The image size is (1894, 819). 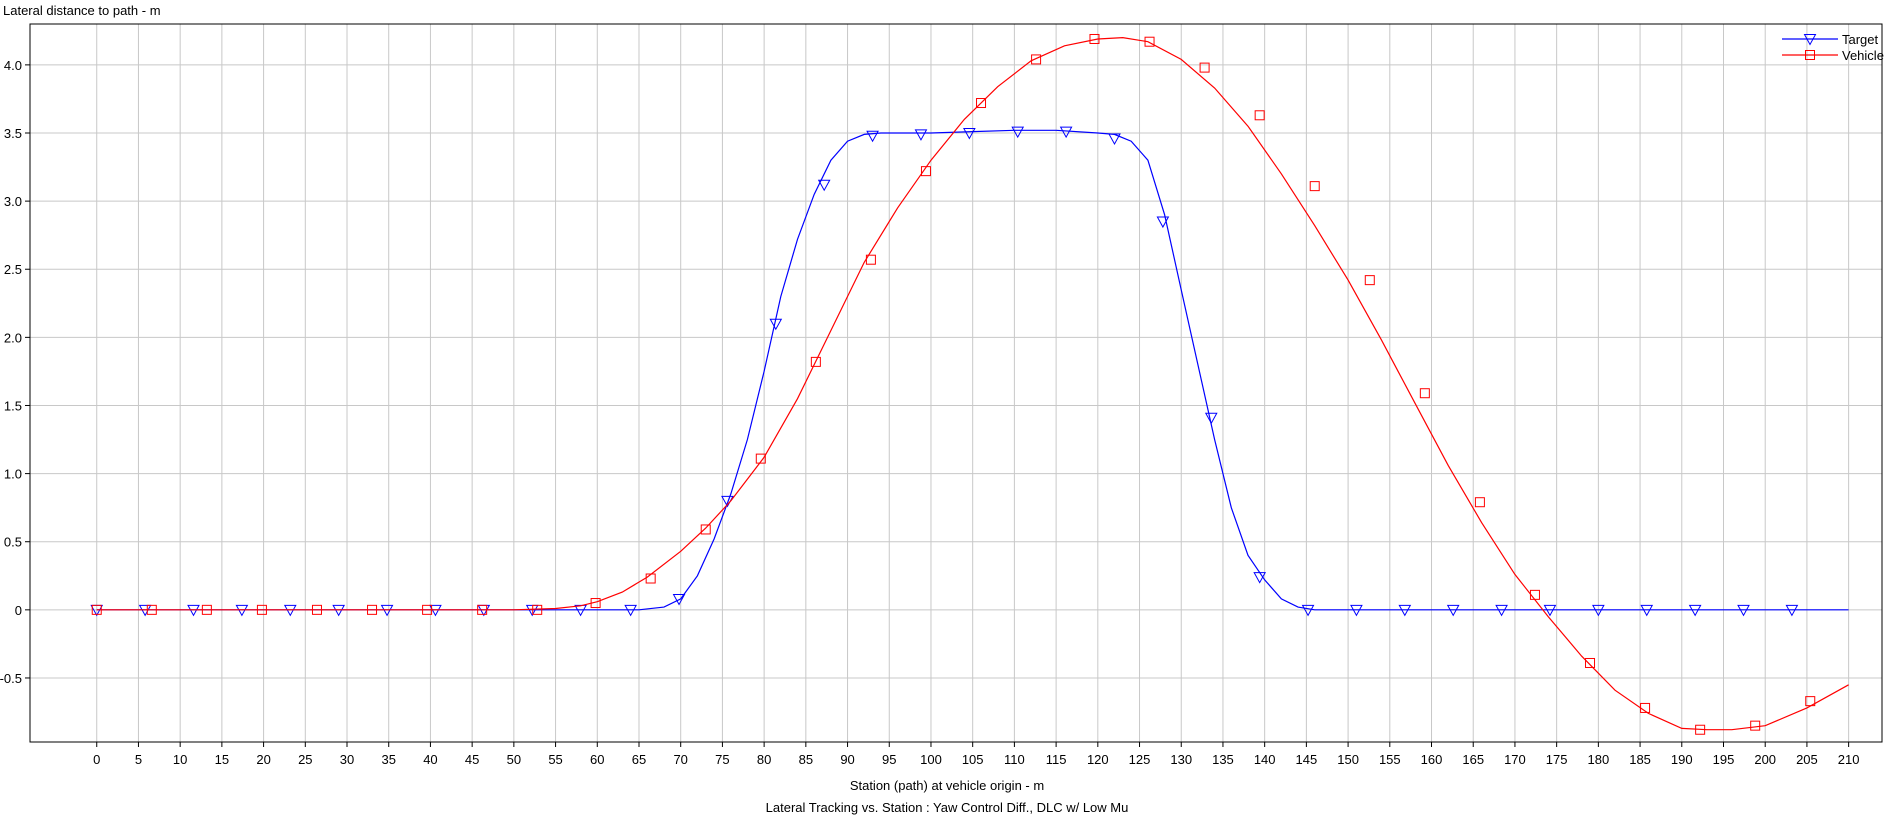 I want to click on x-tick-label: 30, so click(x=347, y=759).